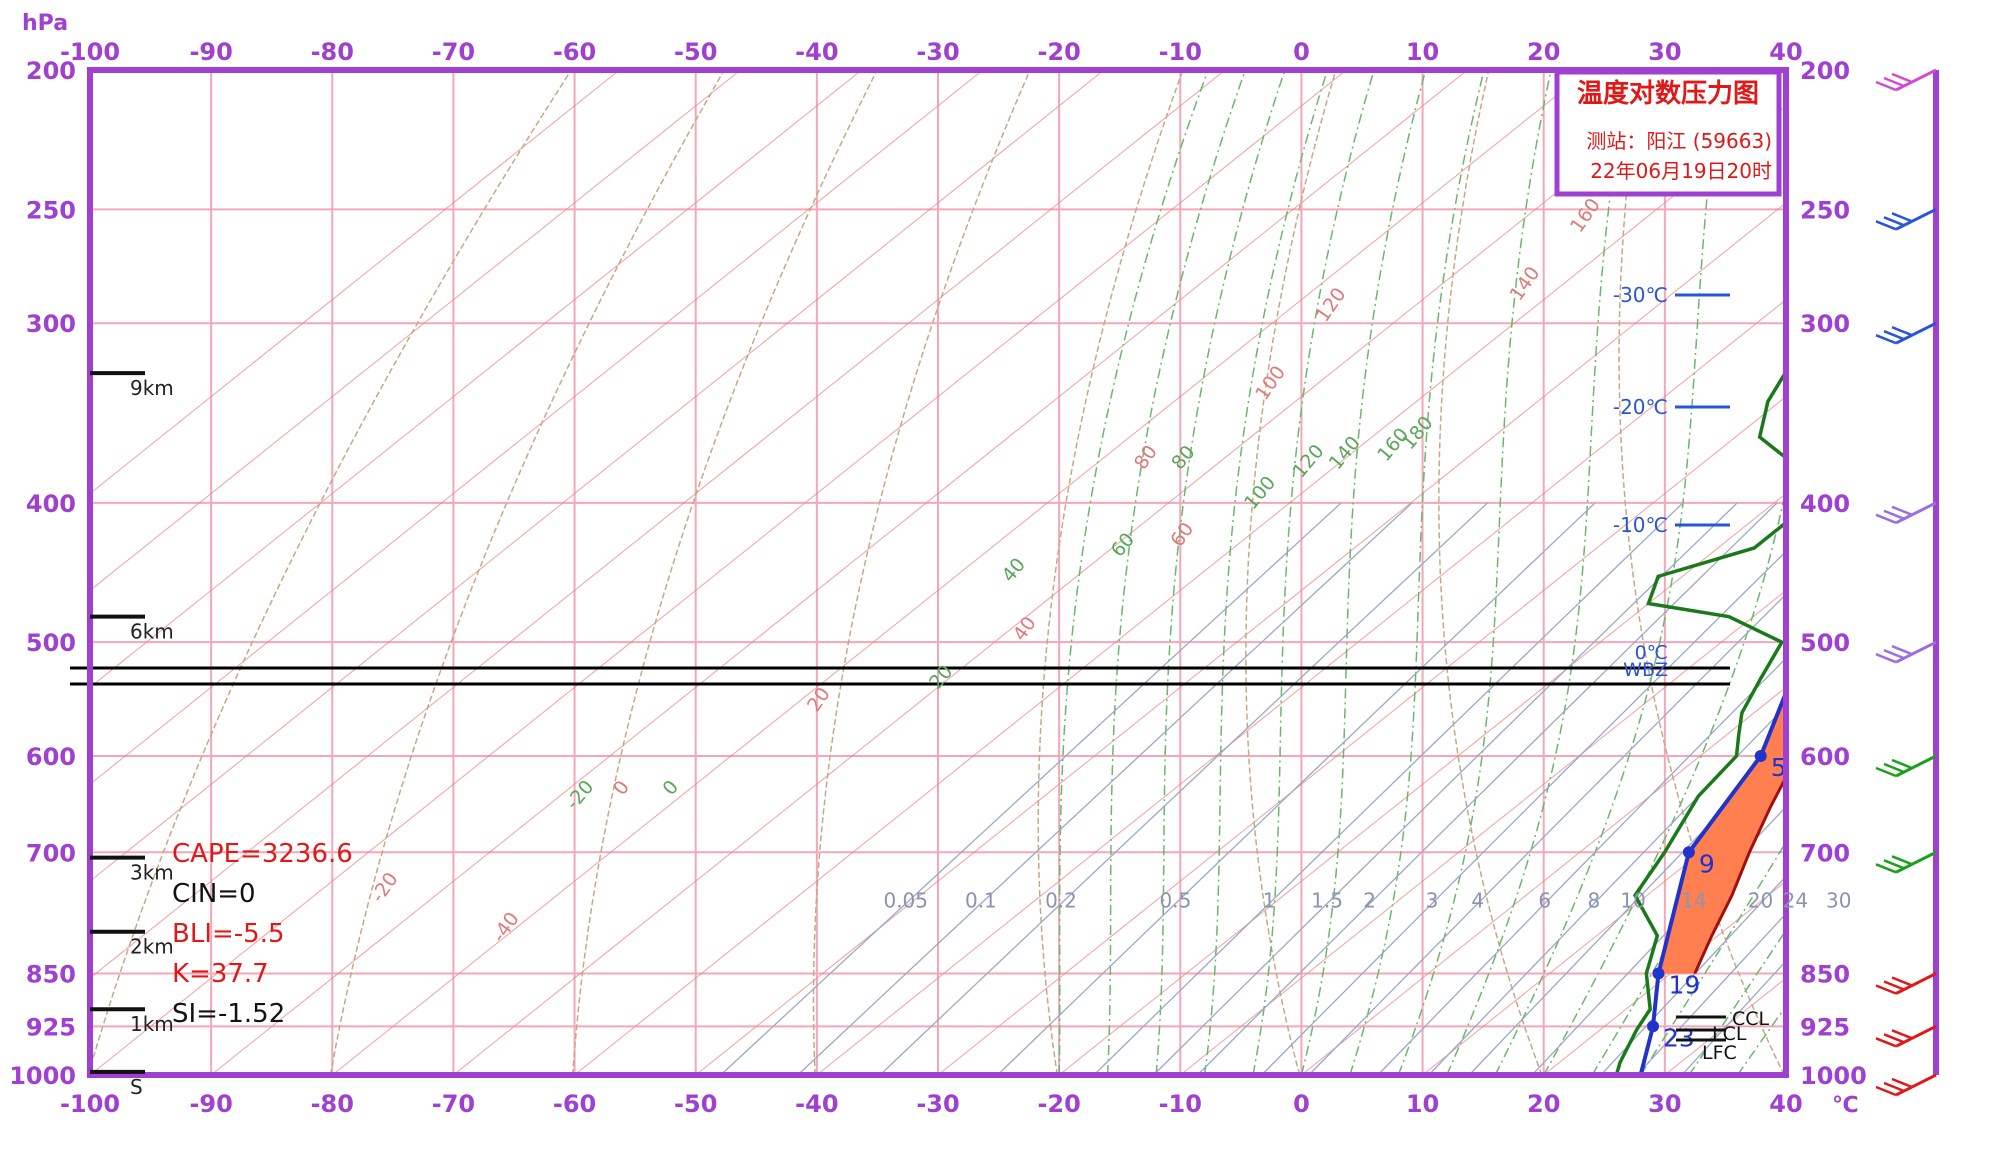  I want to click on x-tick-label-top: -50, so click(695, 52).